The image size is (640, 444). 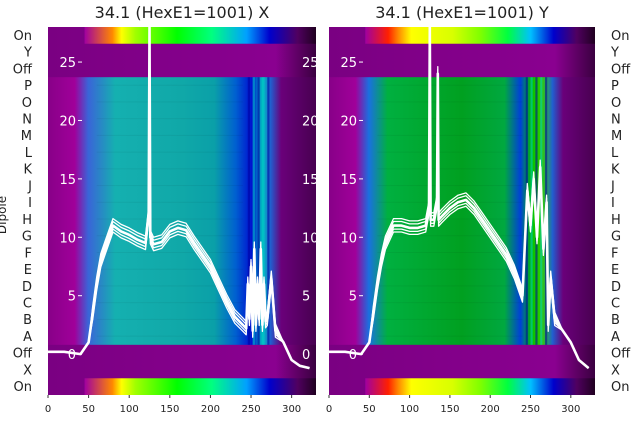 What do you see at coordinates (27, 320) in the screenshot?
I see `row-label-b: B` at bounding box center [27, 320].